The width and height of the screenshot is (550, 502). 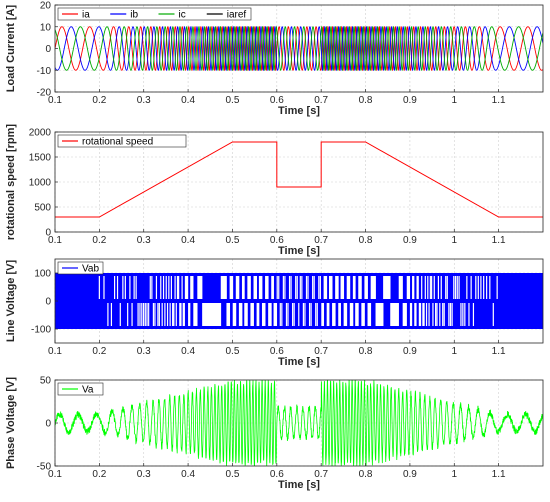 I want to click on legend-label-iaref: iaref, so click(x=237, y=15).